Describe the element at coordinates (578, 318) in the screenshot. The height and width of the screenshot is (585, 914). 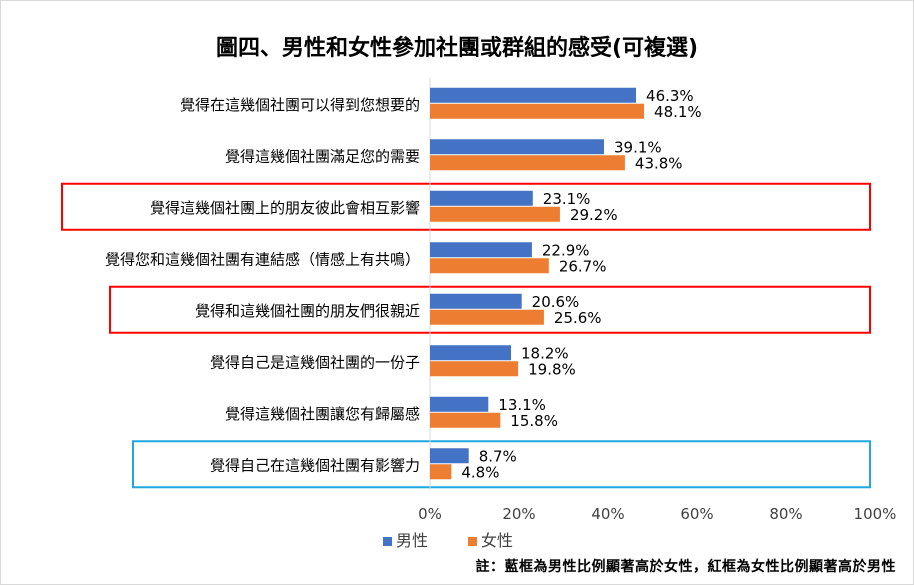
I see `data-label-female: 25.6%` at that location.